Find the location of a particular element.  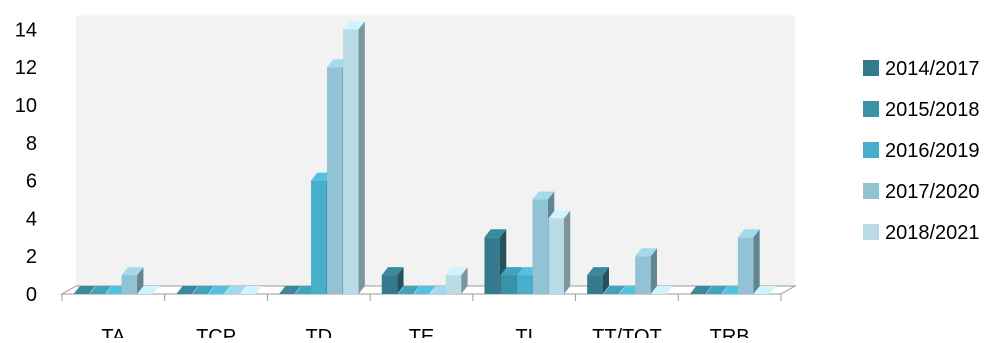

legend-entry: 2017/2020 is located at coordinates (932, 192).